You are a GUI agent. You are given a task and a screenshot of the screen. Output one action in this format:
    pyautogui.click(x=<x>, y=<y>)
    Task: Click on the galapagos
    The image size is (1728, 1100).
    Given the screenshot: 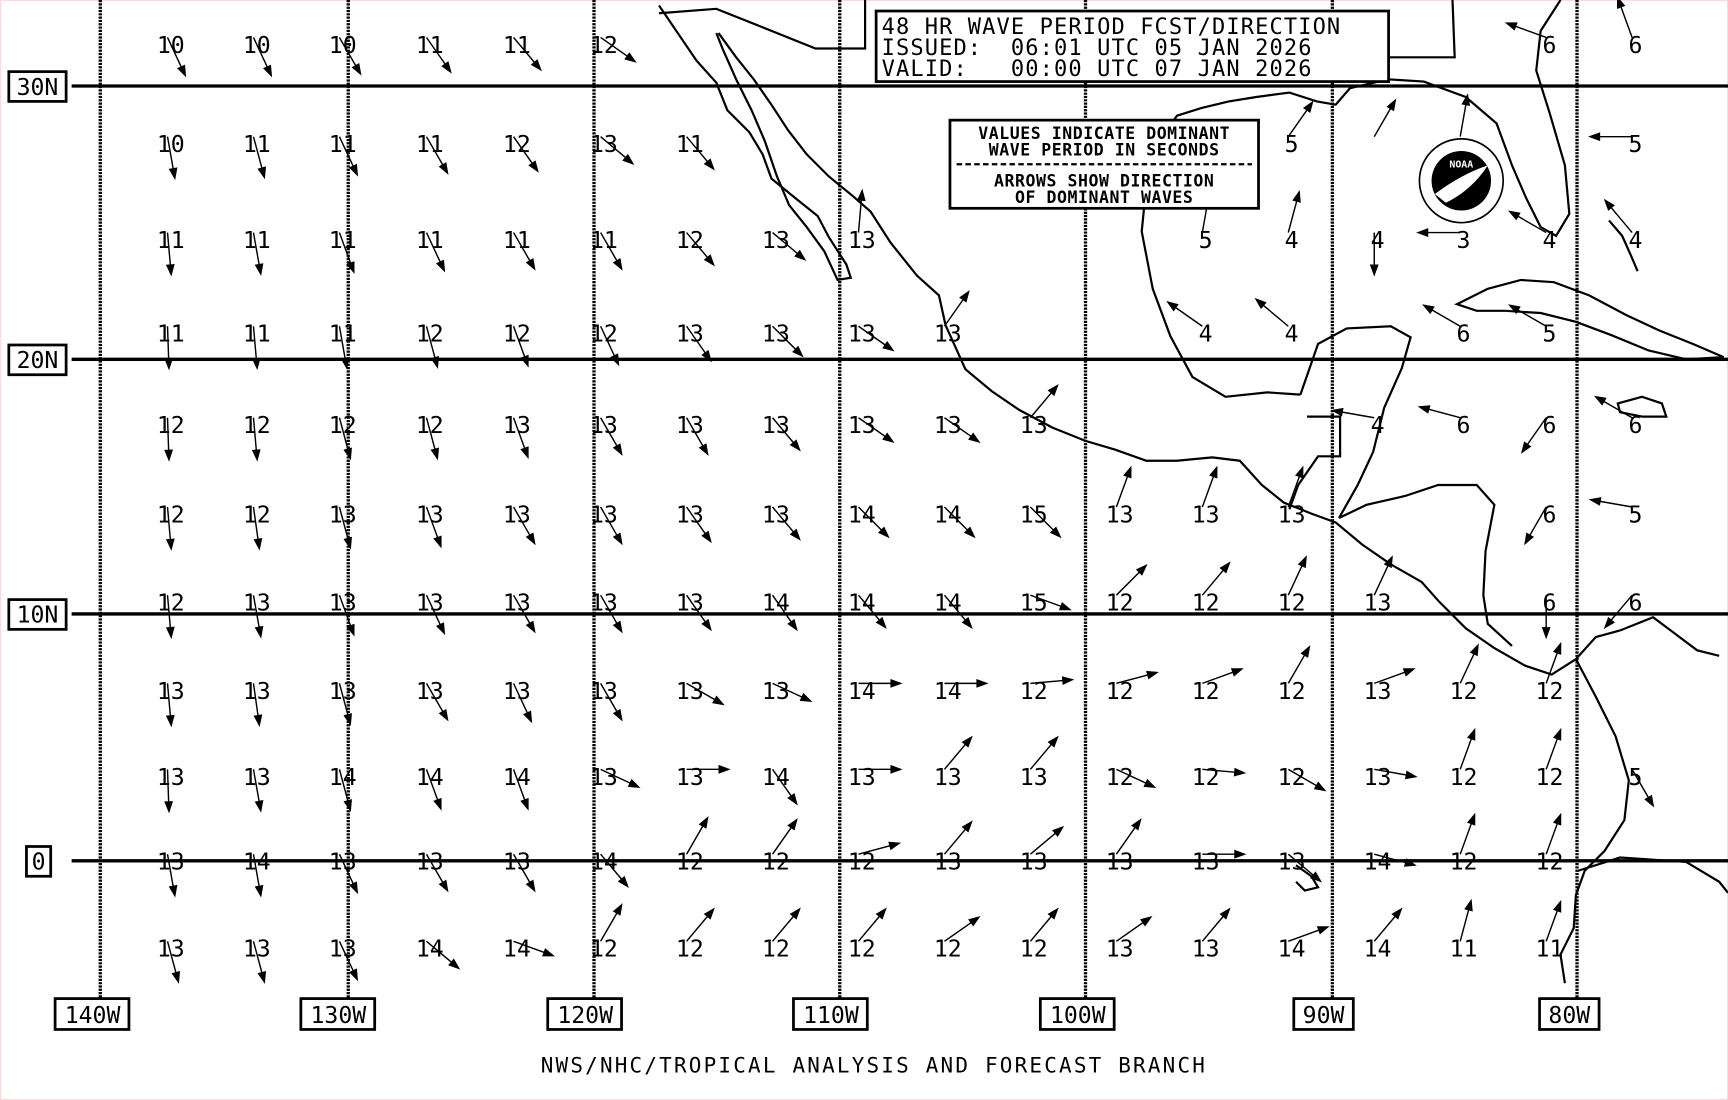 What is the action you would take?
    pyautogui.click(x=1307, y=878)
    